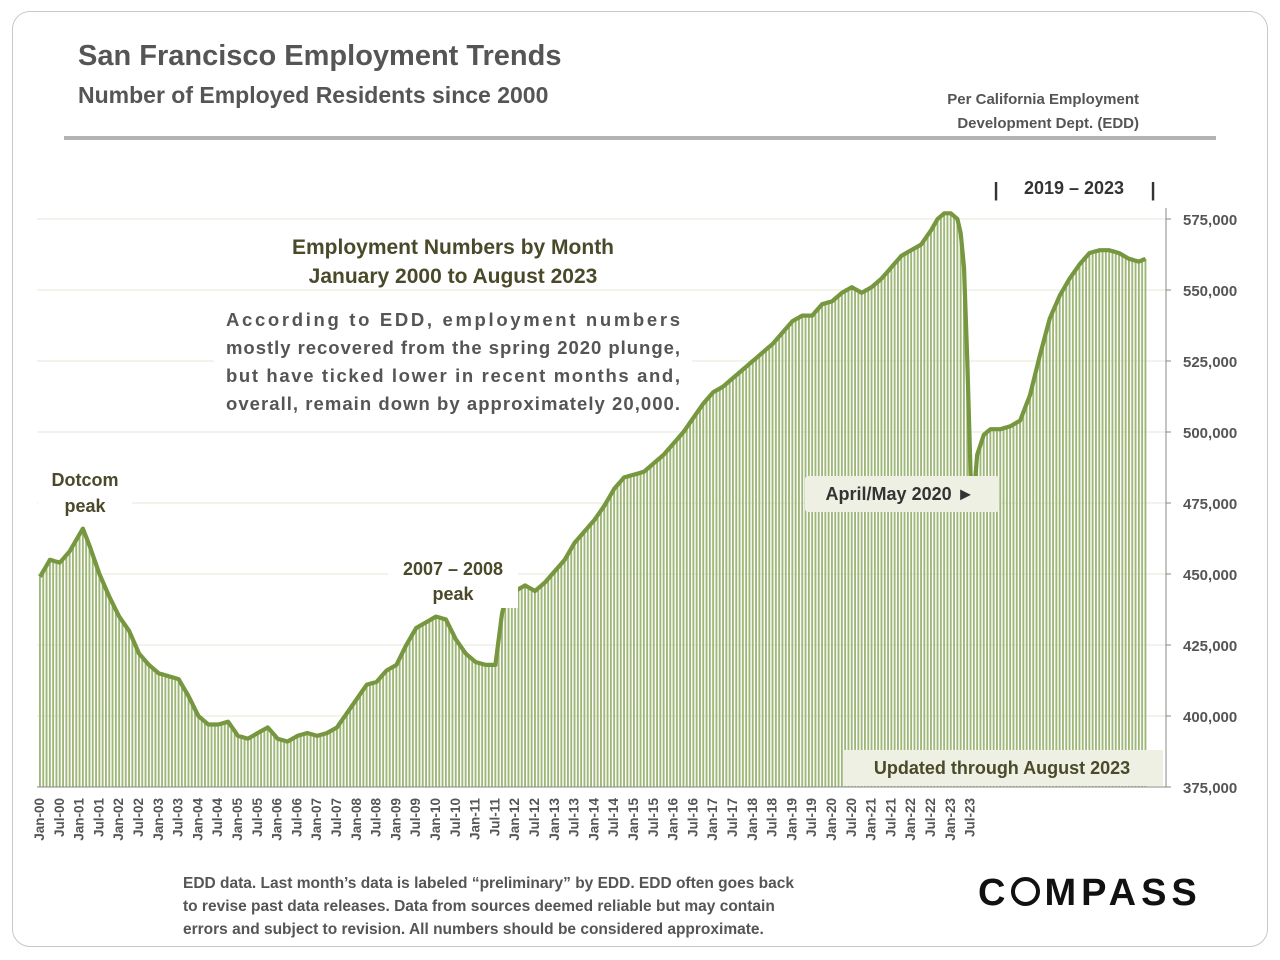  What do you see at coordinates (970, 818) in the screenshot?
I see `x-tick-label: Jul-23` at bounding box center [970, 818].